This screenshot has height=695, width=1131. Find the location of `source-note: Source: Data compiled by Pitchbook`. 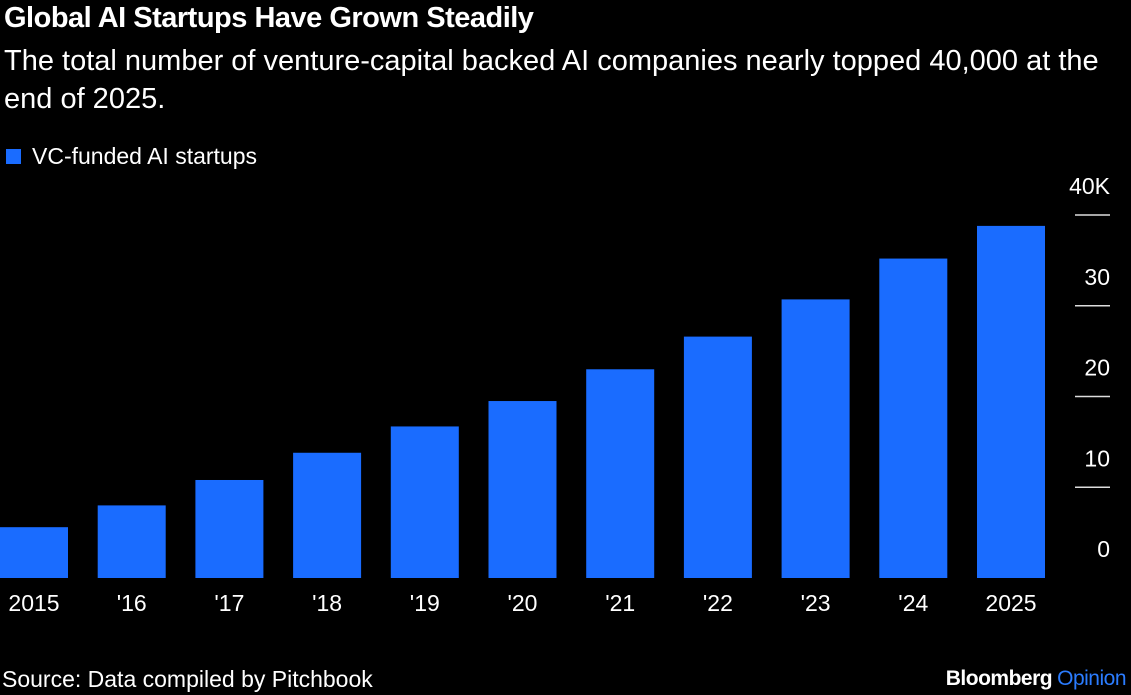

source-note: Source: Data compiled by Pitchbook is located at coordinates (187, 679).